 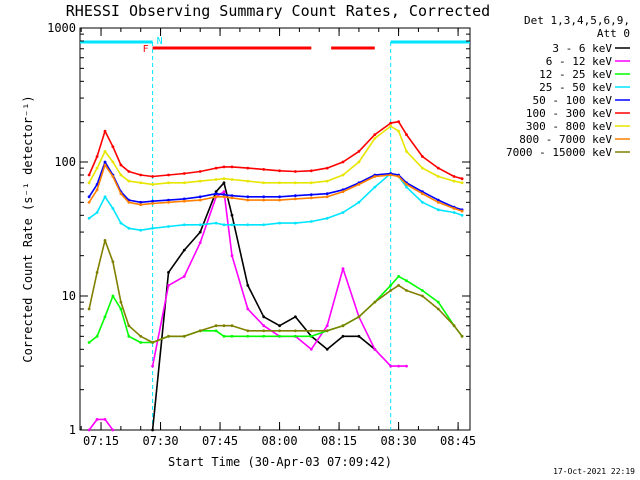 What do you see at coordinates (565, 139) in the screenshot?
I see `legend-entry-label: 800 - 7000 keV` at bounding box center [565, 139].